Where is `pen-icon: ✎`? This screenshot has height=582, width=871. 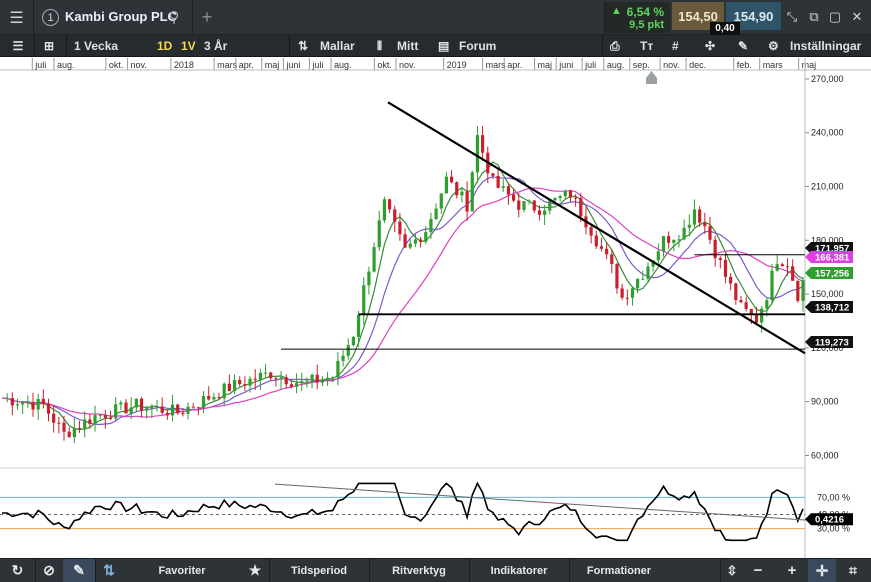
pen-icon: ✎ is located at coordinates (79, 570).